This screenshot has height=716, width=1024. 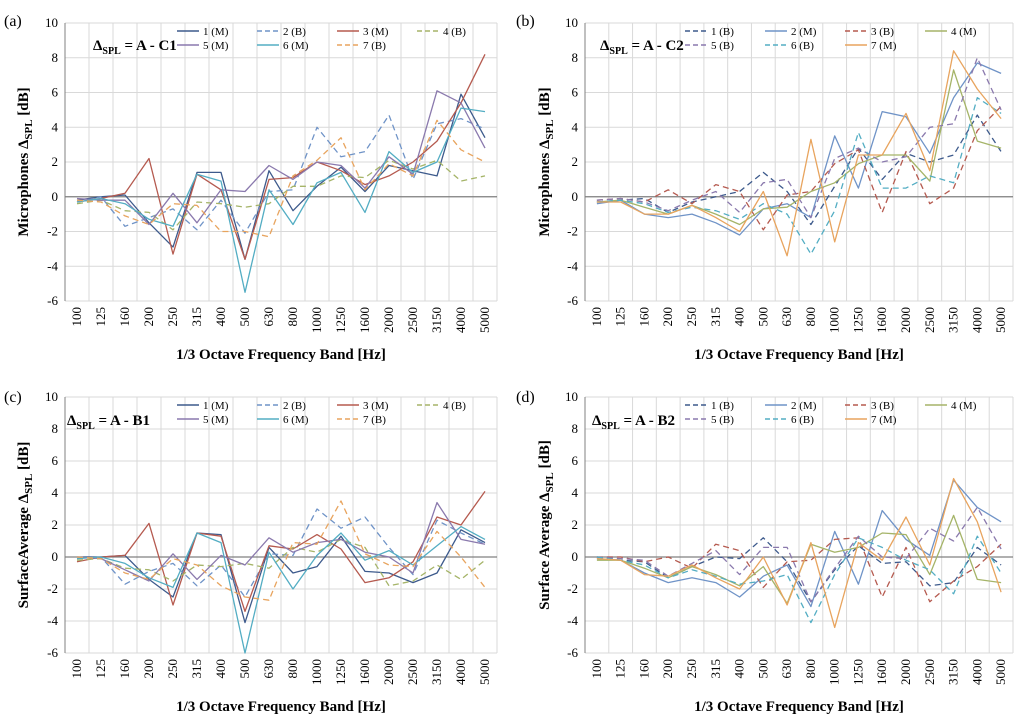 I want to click on legend: 1 (M) 2 (B) 3 (M) 4 (B) 5 (M) 6 (M) 7 (B), so click(x=321, y=39).